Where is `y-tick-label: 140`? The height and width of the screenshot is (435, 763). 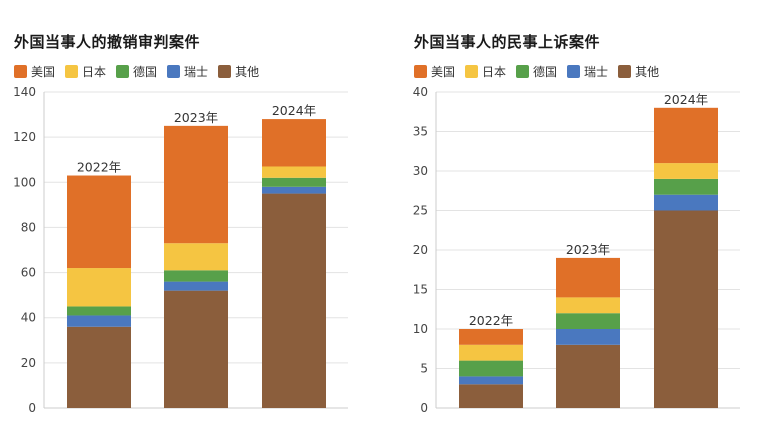 y-tick-label: 140 is located at coordinates (24, 92).